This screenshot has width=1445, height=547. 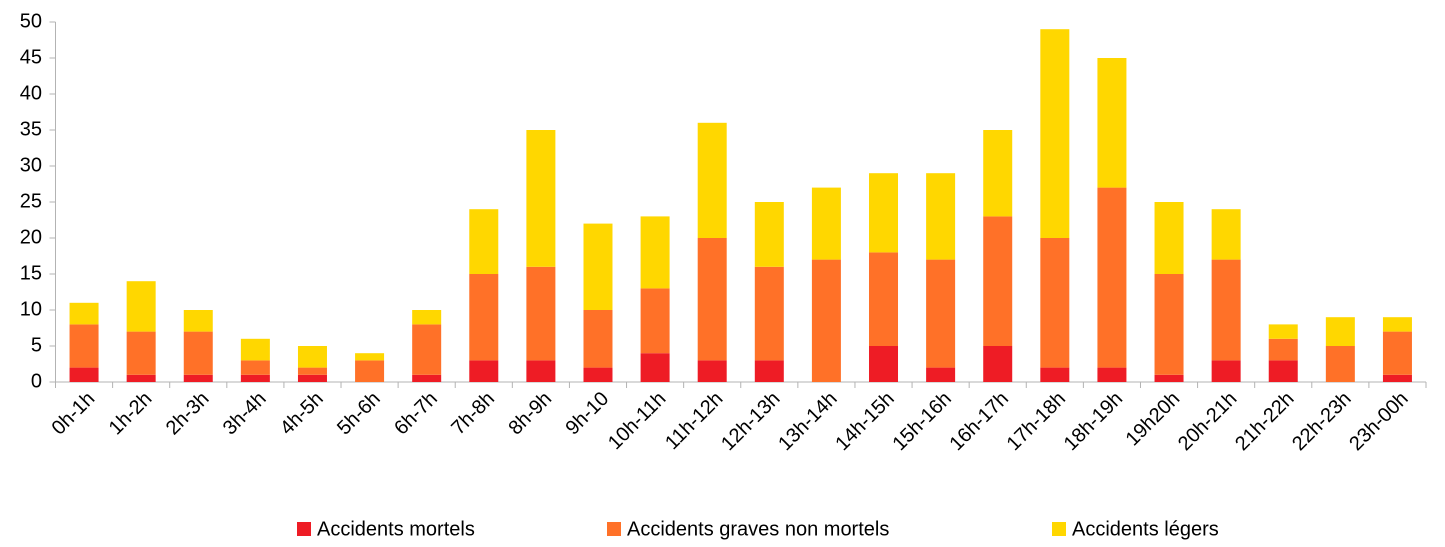 What do you see at coordinates (1321, 421) in the screenshot?
I see `x-tick-label: 22h-23h` at bounding box center [1321, 421].